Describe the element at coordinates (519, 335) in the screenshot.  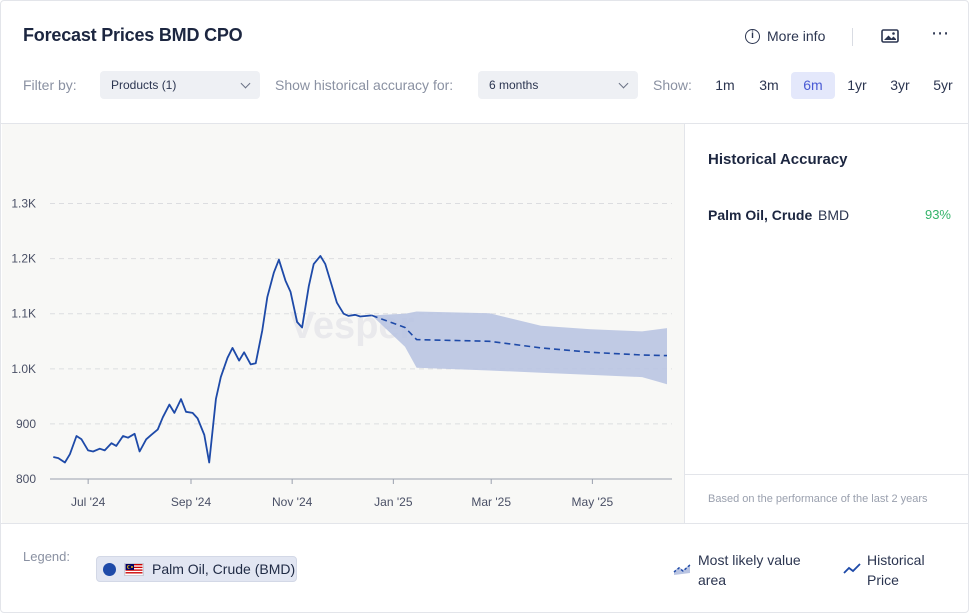
I see `forecast-series-line` at that location.